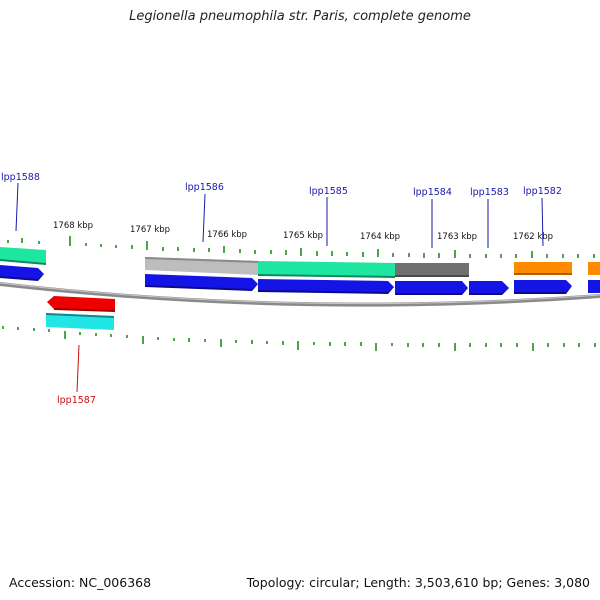  Describe the element at coordinates (76, 400) in the screenshot. I see `gene-label-lpp1587: lpp1587` at that location.